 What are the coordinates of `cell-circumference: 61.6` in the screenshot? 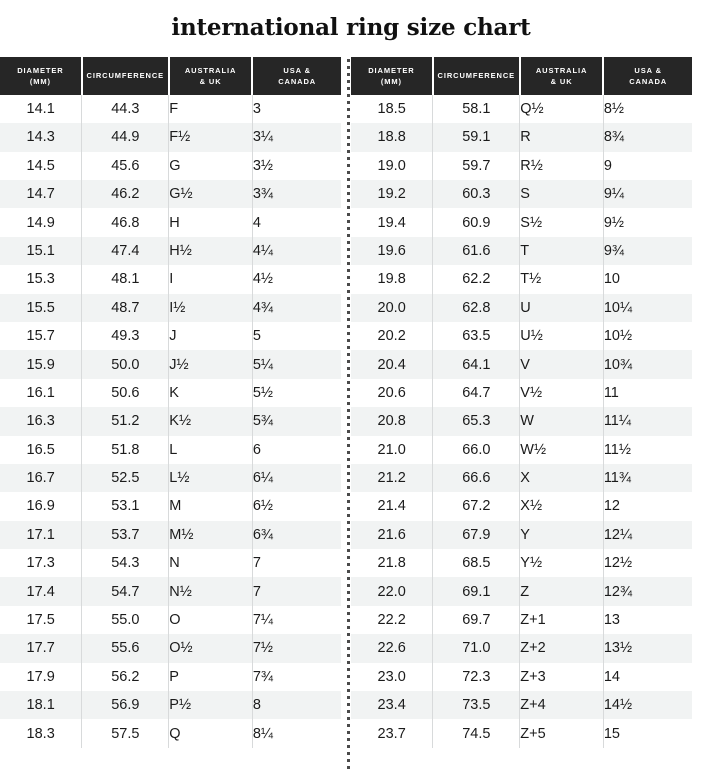 It's located at (476, 251).